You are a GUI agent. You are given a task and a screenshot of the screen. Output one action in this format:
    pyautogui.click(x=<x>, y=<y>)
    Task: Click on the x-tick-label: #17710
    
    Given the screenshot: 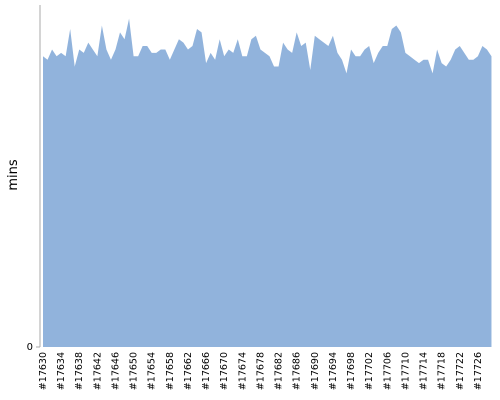 What is the action you would take?
    pyautogui.click(x=405, y=371)
    